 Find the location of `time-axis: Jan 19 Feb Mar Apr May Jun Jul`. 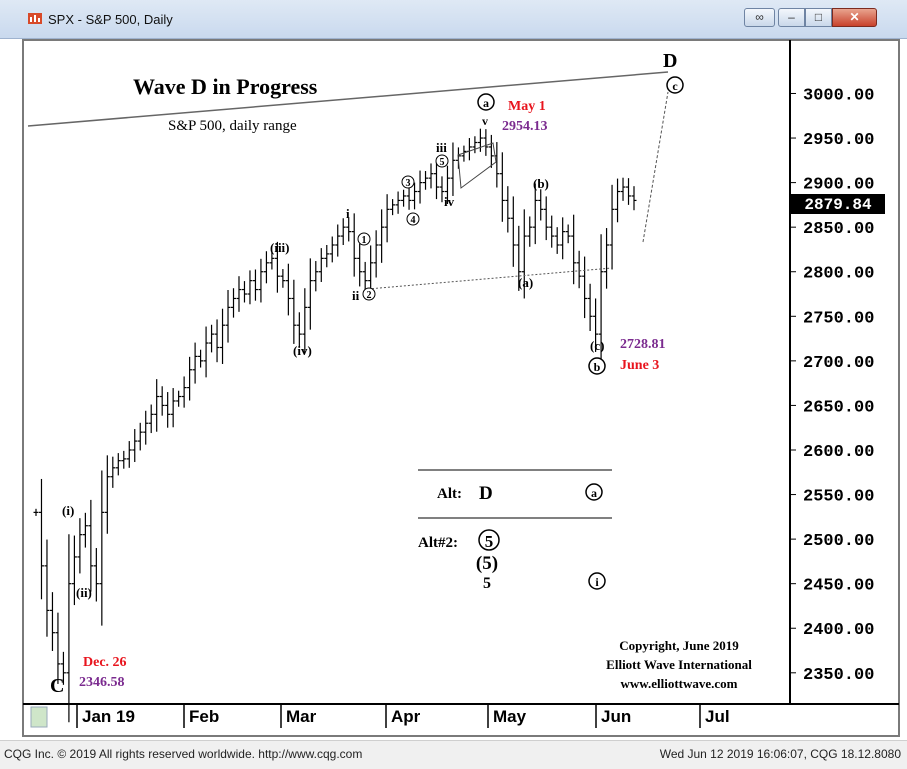

time-axis: Jan 19 Feb Mar Apr May Jun Jul is located at coordinates (403, 716).